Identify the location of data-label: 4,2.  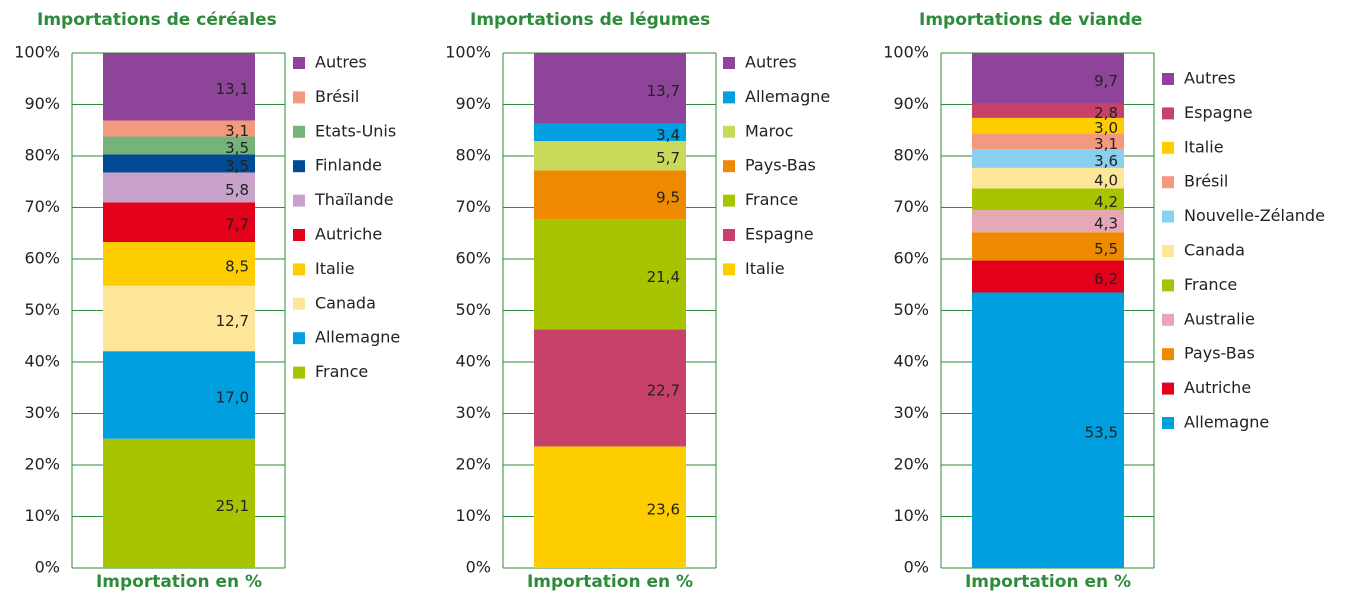
(1106, 202).